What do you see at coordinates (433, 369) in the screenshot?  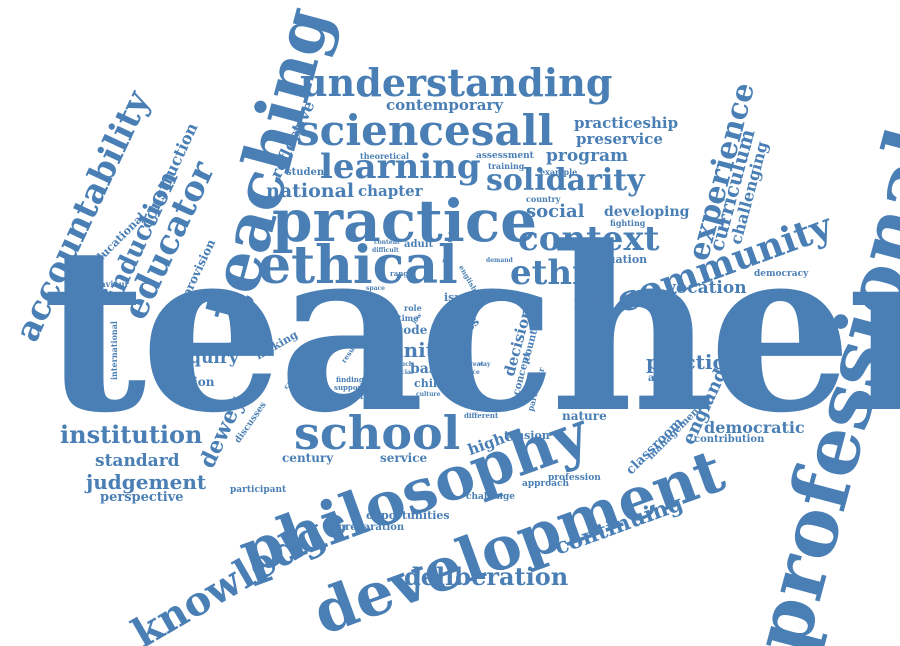 I see `word-based: based` at bounding box center [433, 369].